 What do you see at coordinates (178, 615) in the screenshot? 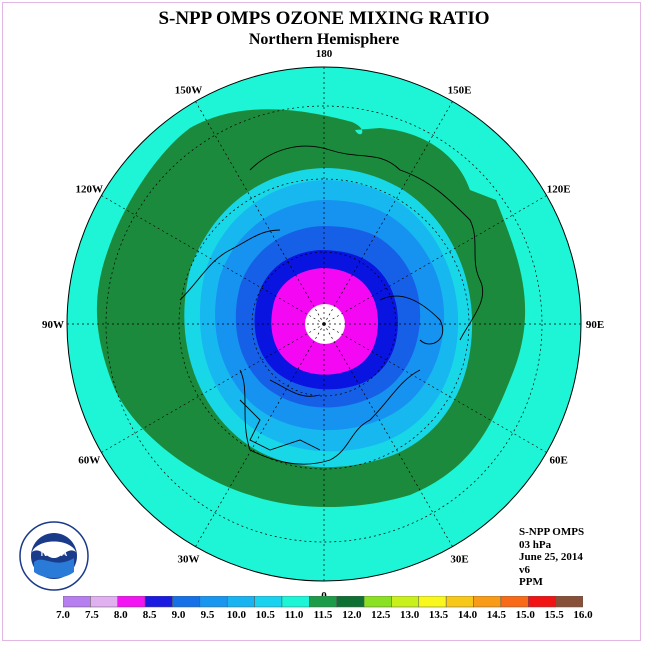
I see `colorbar-tick-label: 9.0` at bounding box center [178, 615].